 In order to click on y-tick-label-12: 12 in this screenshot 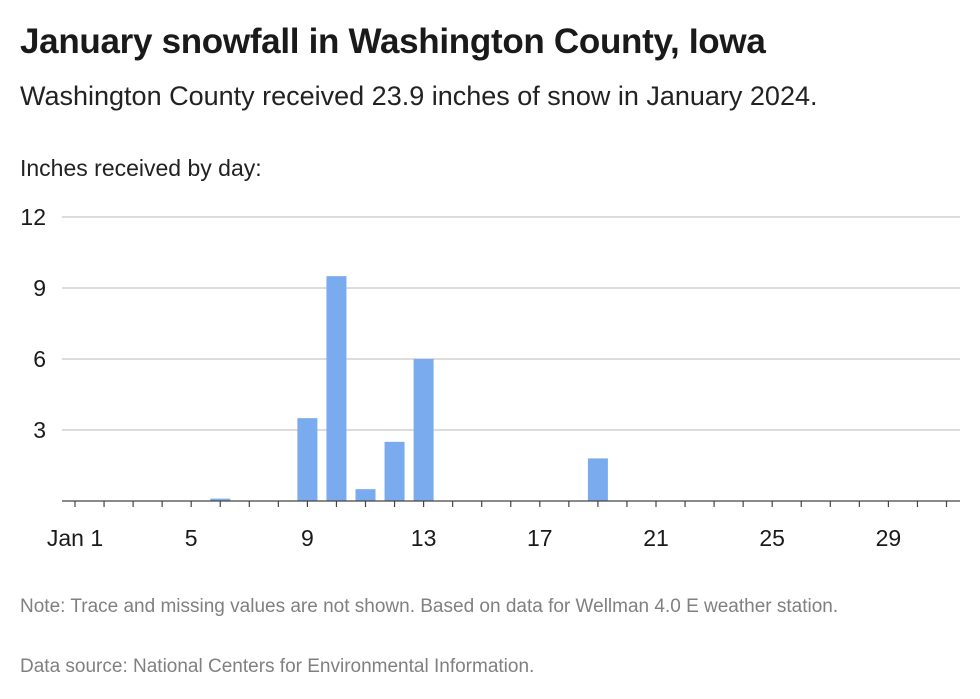, I will do `click(33, 217)`.